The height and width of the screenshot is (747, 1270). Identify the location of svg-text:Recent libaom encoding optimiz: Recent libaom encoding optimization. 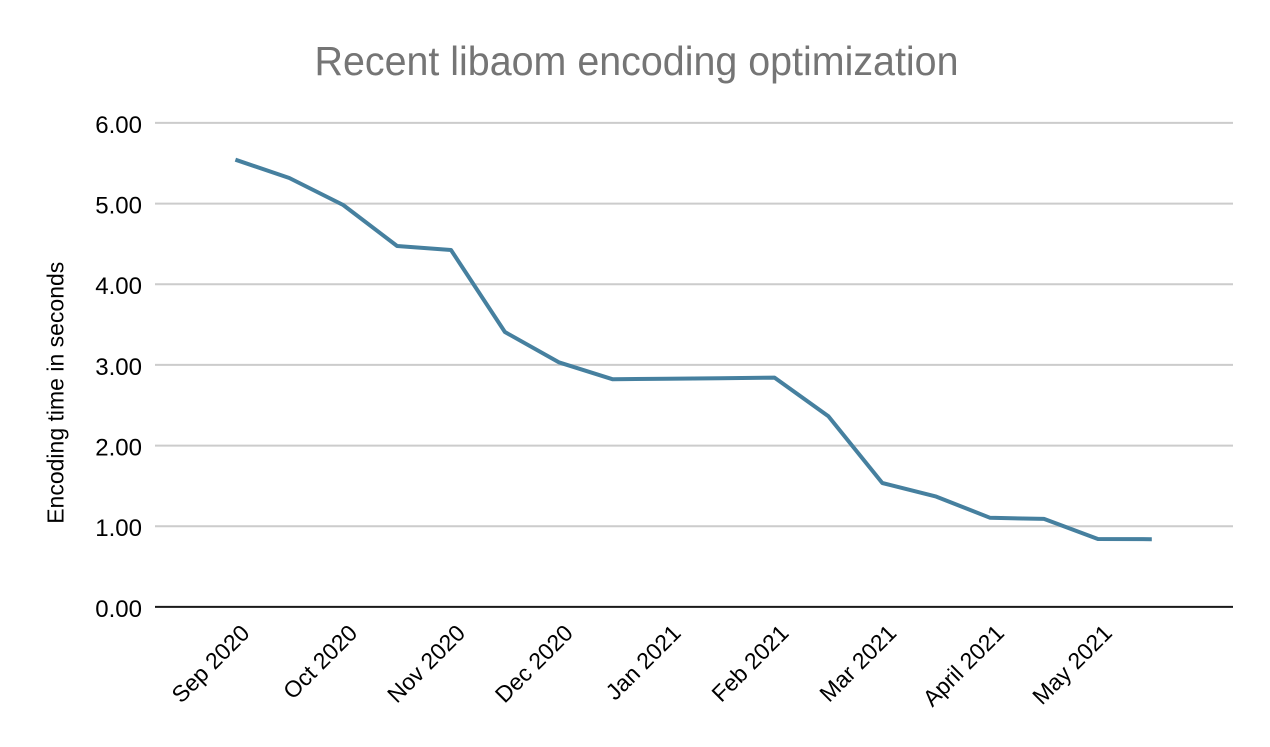
(637, 61).